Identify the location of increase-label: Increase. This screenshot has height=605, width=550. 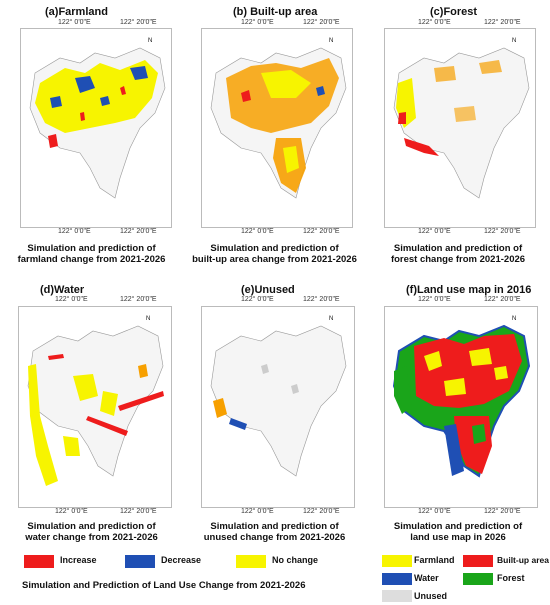
(78, 560).